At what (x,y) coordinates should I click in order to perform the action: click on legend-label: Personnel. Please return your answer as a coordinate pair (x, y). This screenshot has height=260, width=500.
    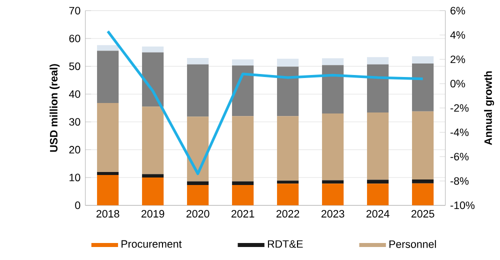
    Looking at the image, I should click on (412, 244).